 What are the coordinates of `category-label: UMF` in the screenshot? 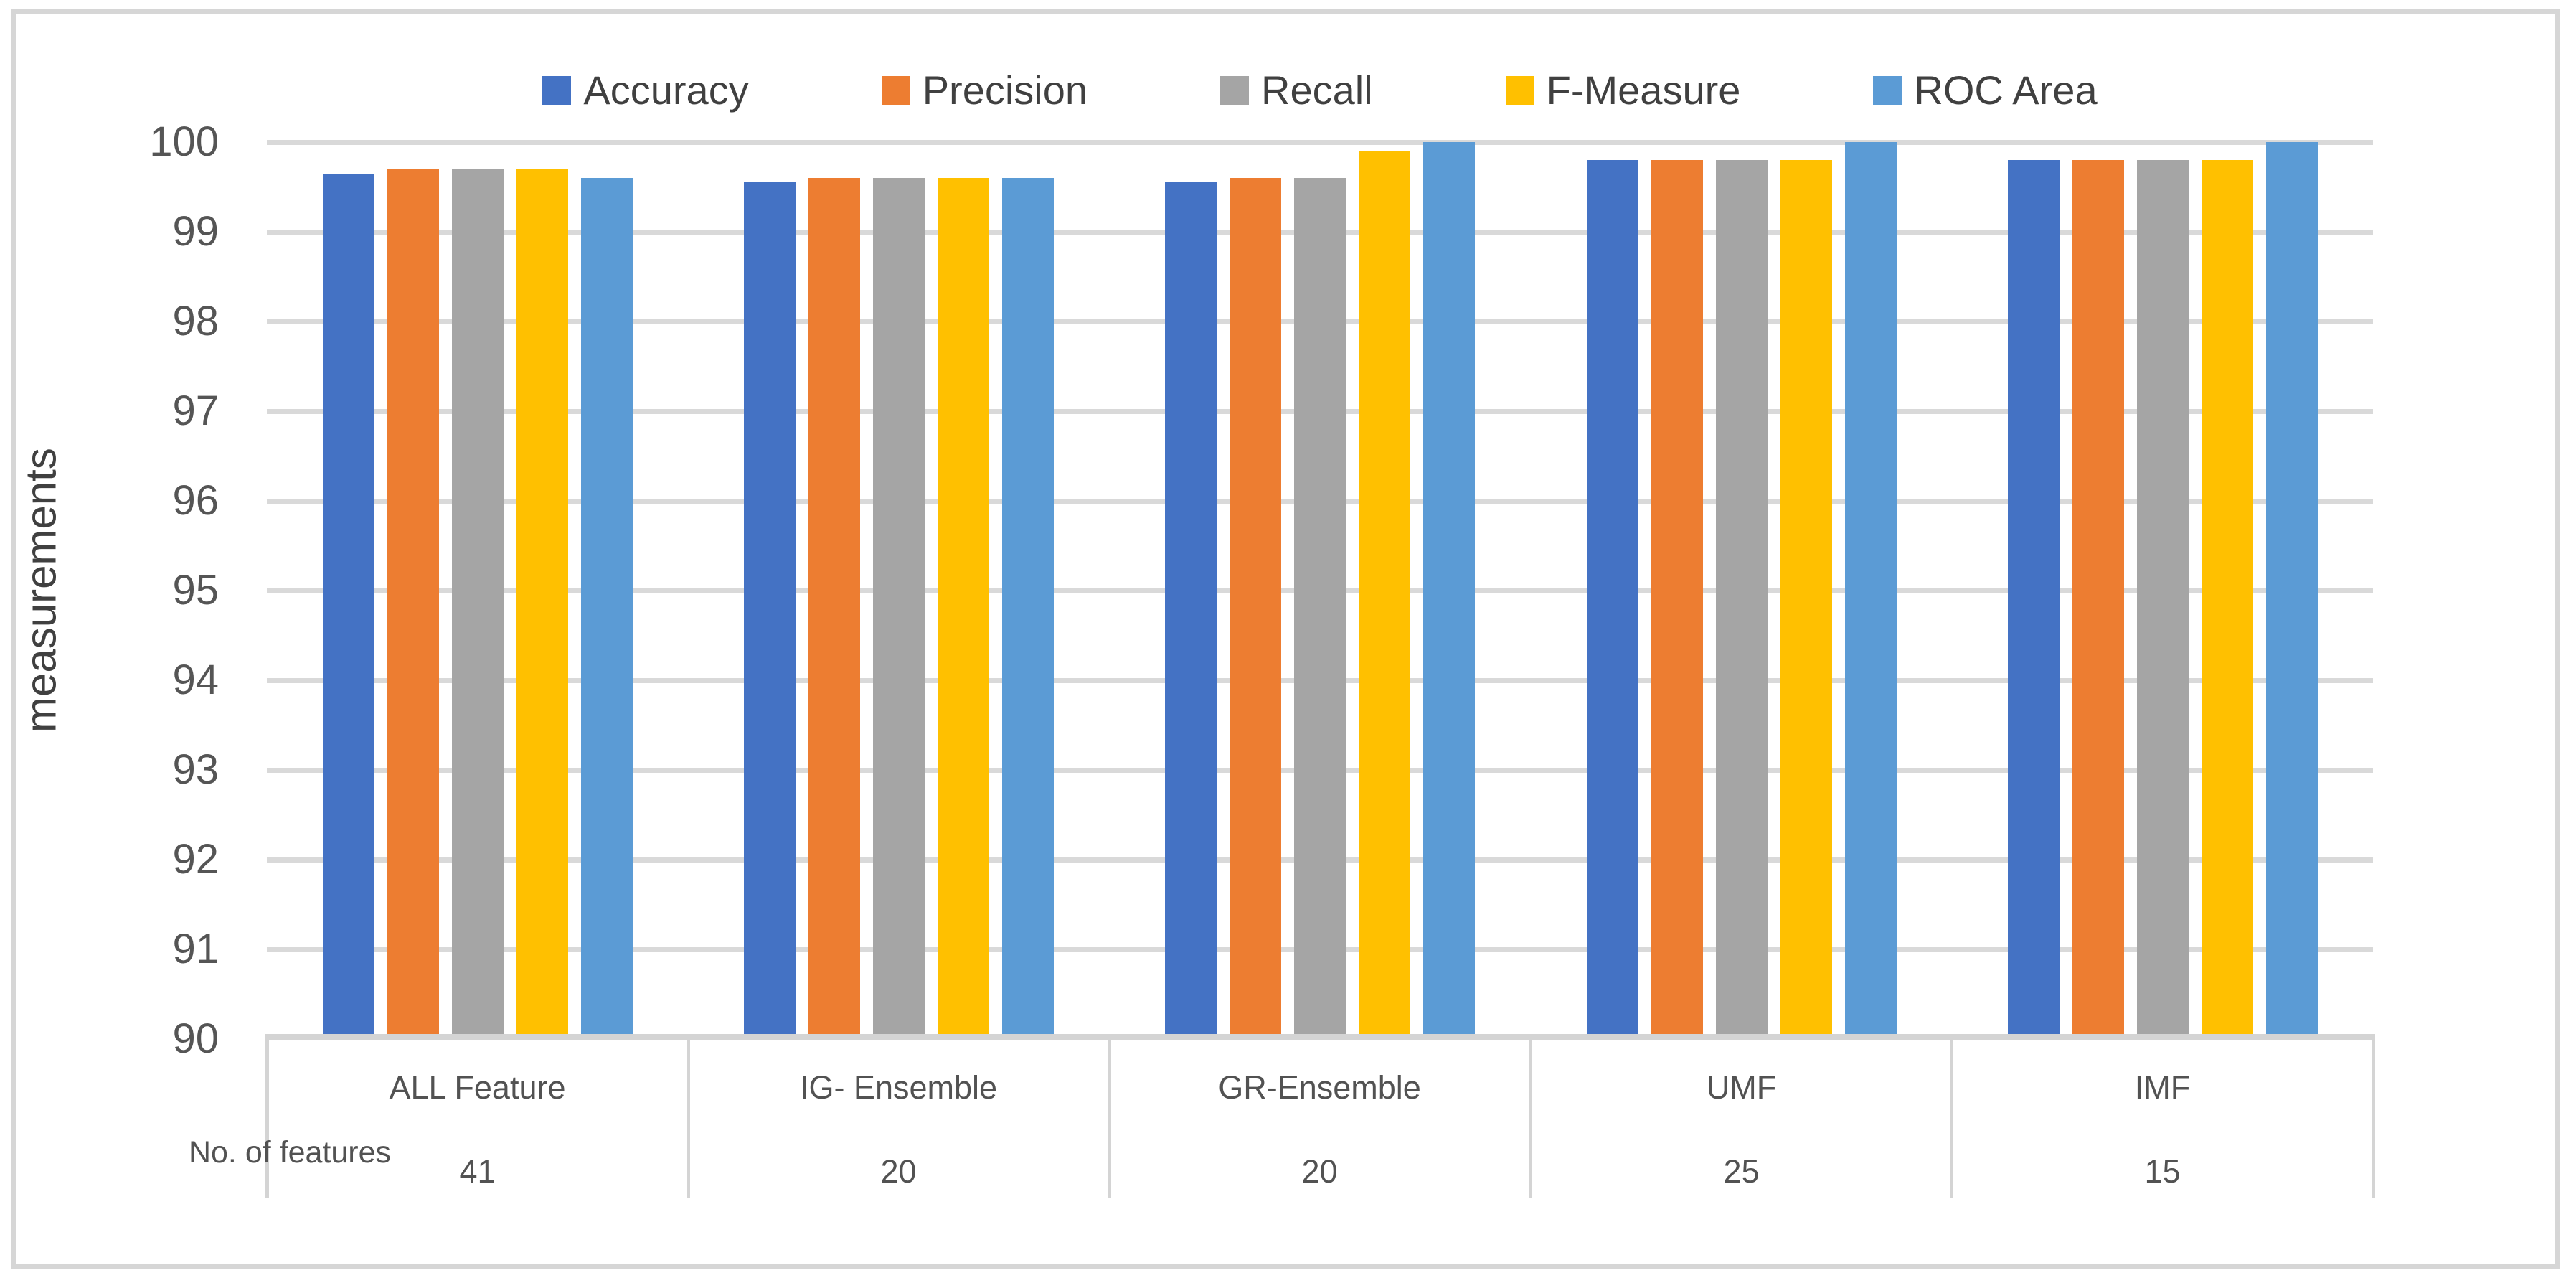 It's located at (1741, 1087).